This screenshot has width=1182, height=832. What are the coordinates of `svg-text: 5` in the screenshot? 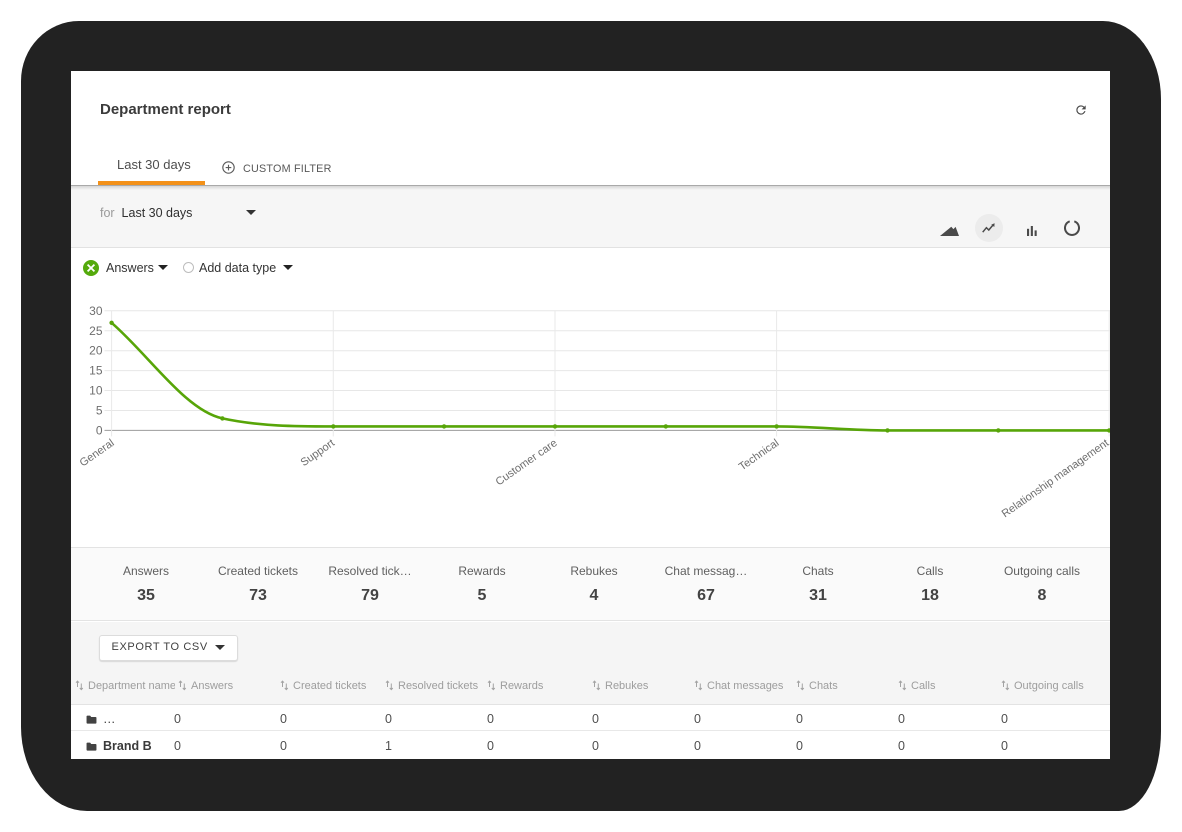 It's located at (99, 411).